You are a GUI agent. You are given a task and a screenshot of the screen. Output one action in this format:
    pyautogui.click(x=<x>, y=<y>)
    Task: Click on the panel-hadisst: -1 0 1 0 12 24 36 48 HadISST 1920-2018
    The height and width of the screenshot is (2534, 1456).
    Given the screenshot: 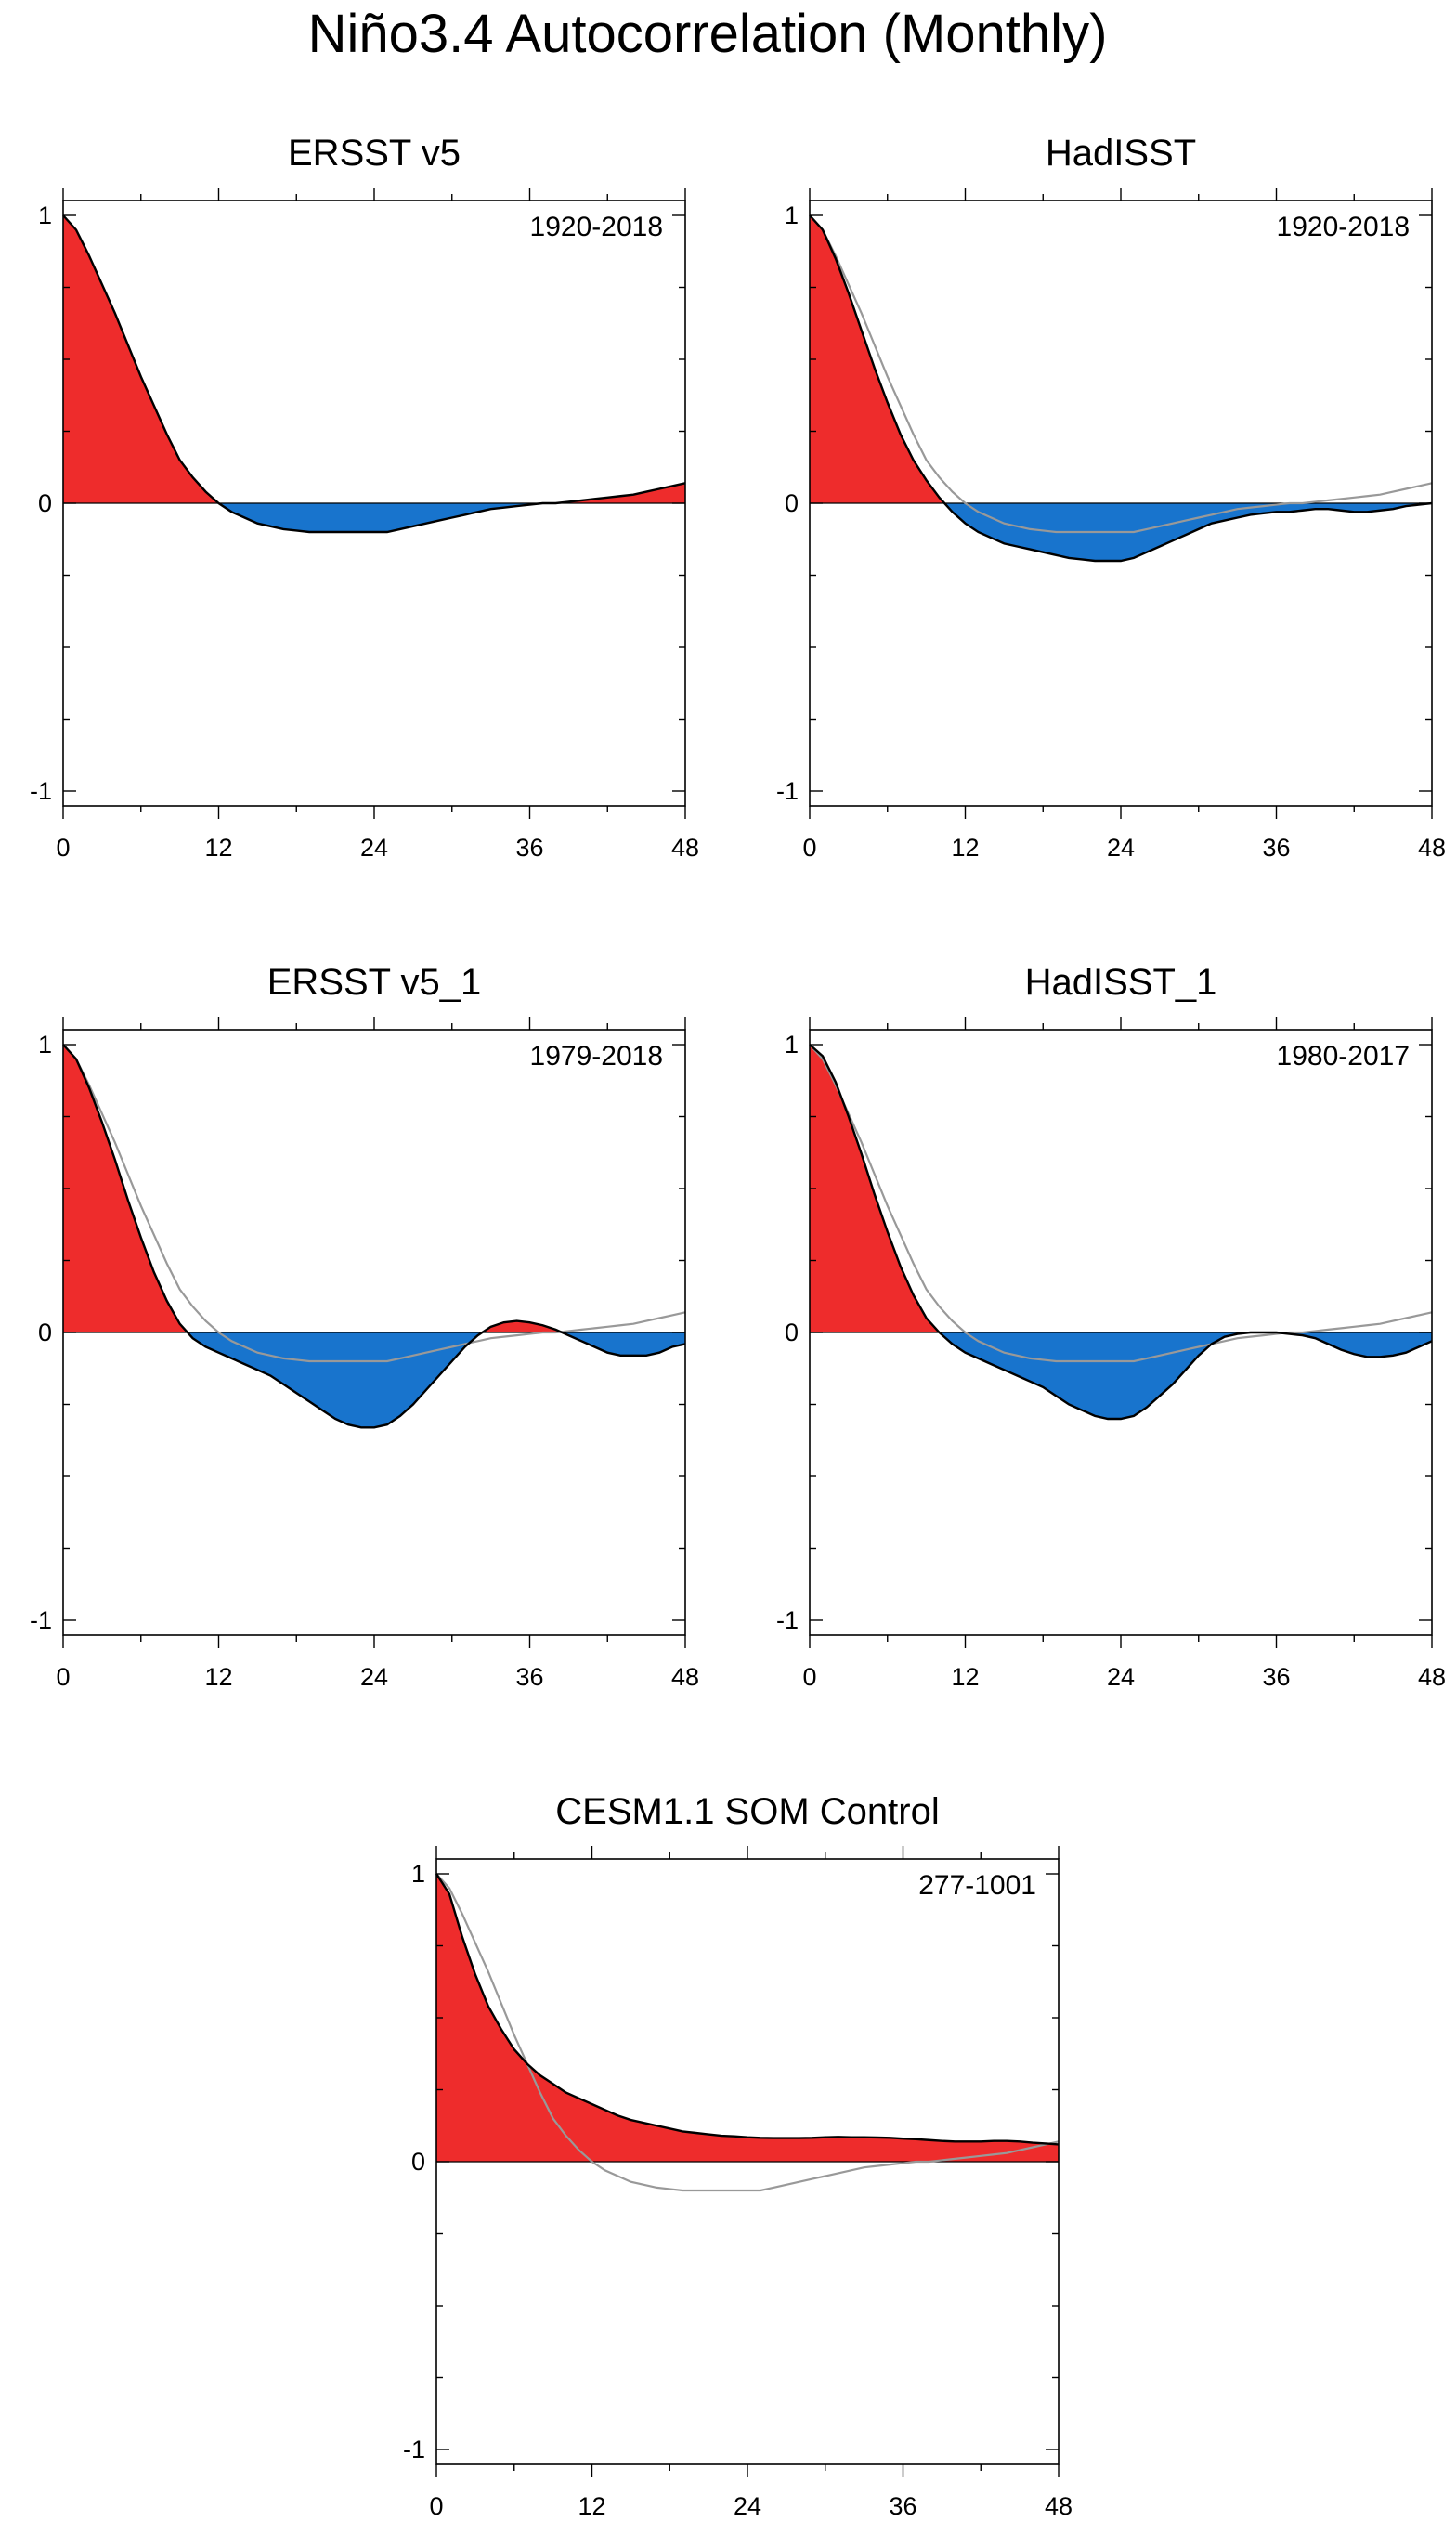 What is the action you would take?
    pyautogui.click(x=1111, y=497)
    